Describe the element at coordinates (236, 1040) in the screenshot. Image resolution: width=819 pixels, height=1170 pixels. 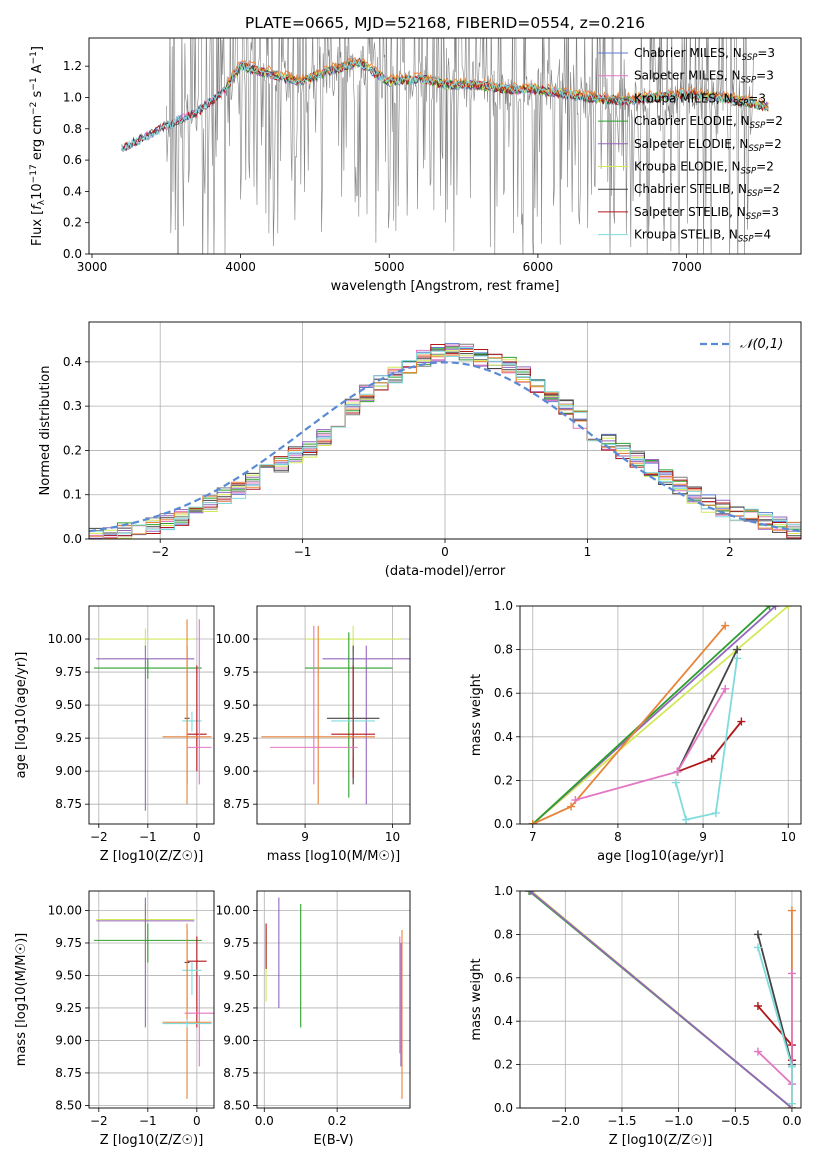
I see `mass_vs_EBV-ytick-label: 9.00` at that location.